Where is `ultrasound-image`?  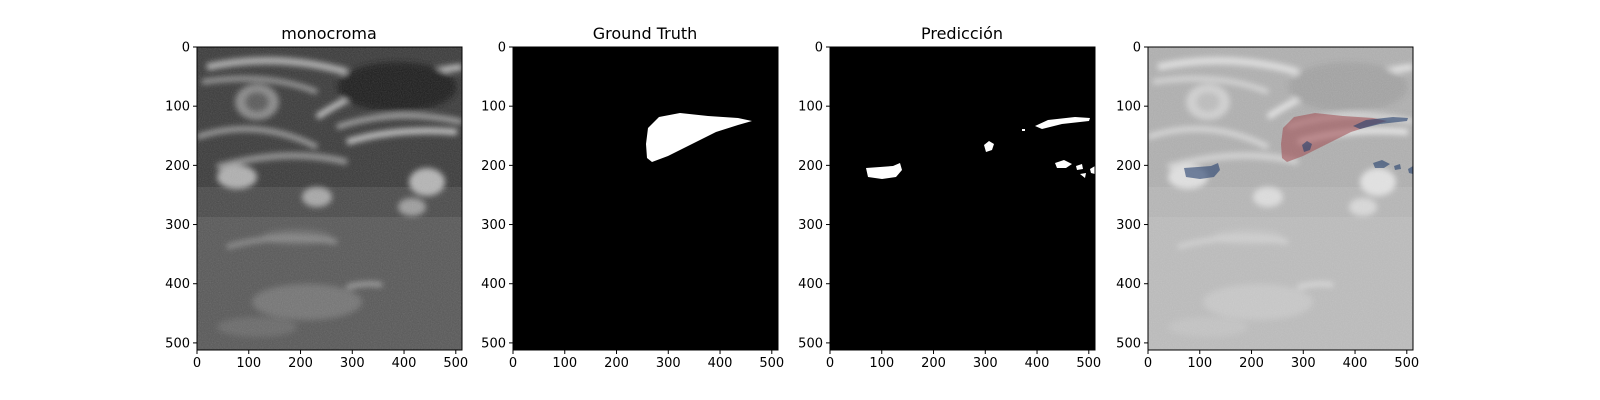
ultrasound-image is located at coordinates (329, 198).